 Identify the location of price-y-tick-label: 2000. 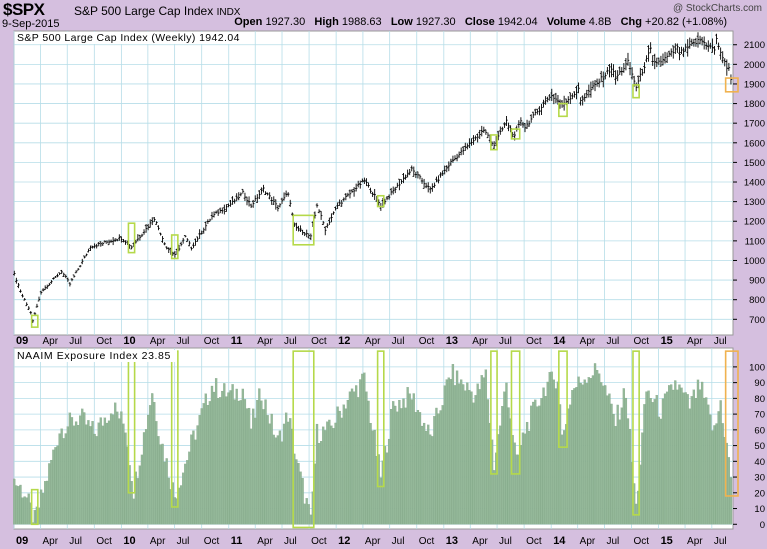
(754, 65).